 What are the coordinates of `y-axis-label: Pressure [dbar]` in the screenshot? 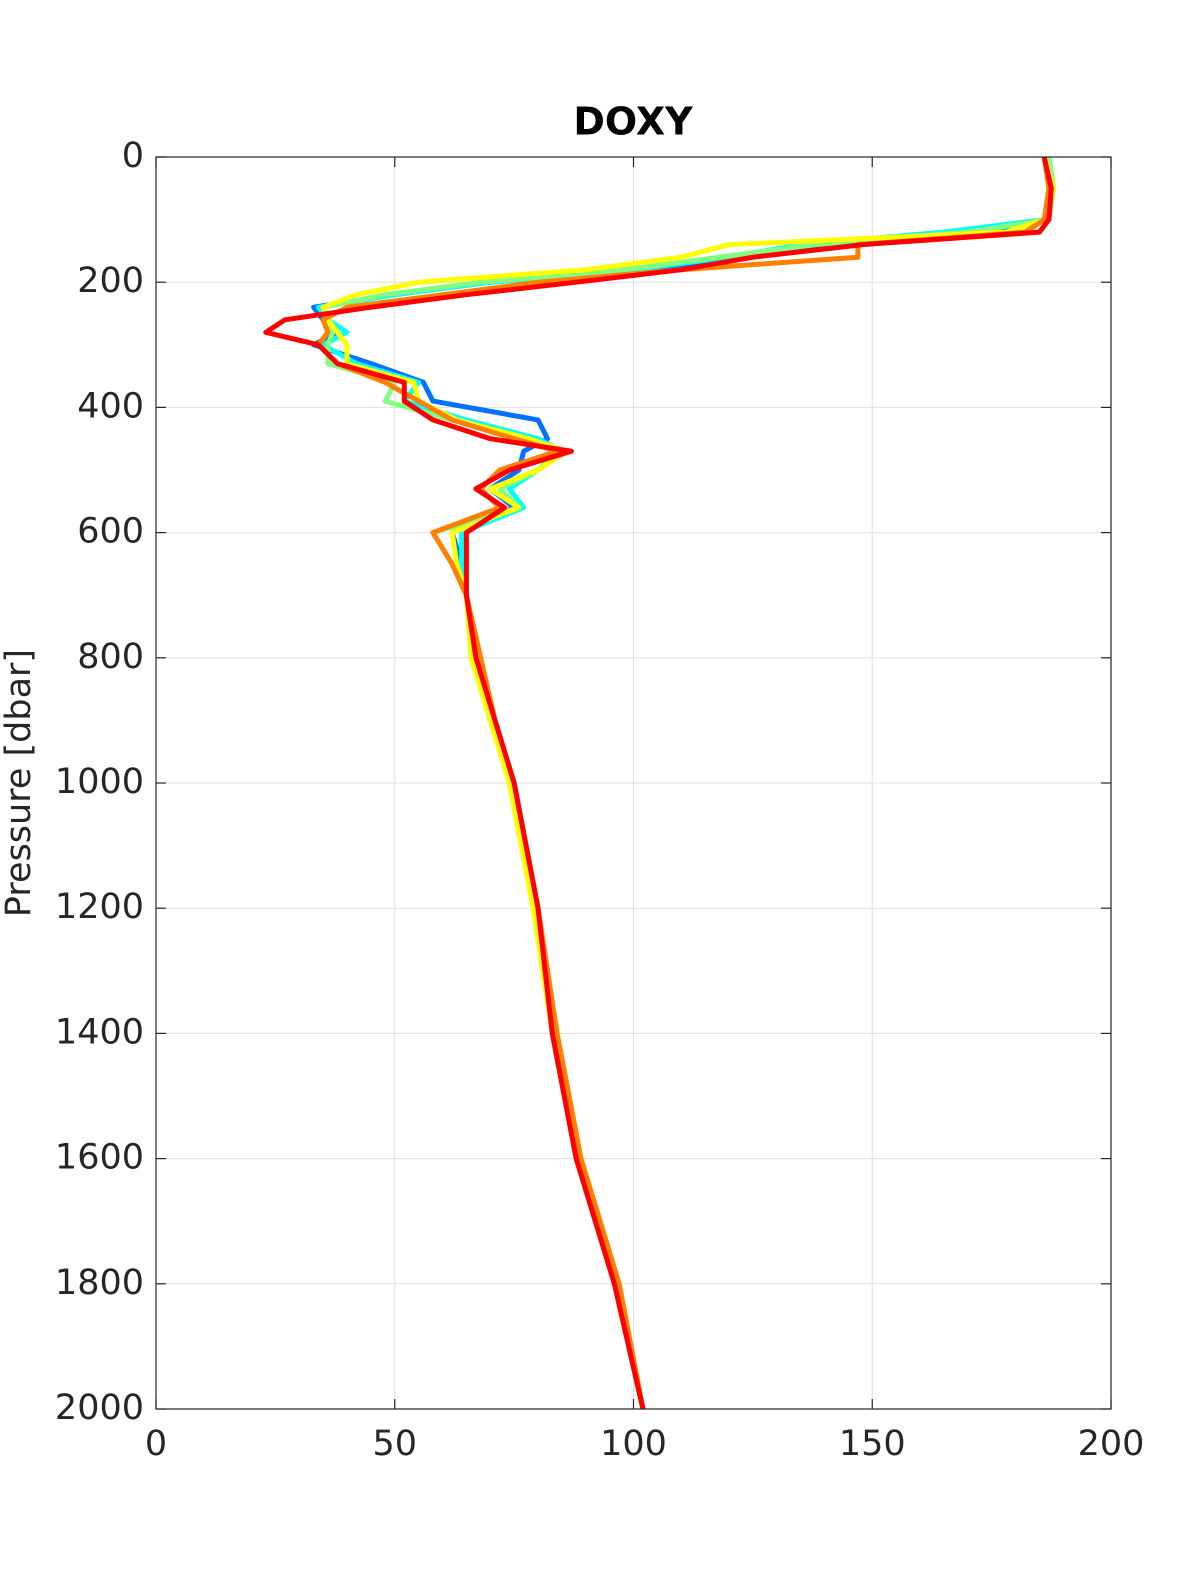 It's located at (19, 783).